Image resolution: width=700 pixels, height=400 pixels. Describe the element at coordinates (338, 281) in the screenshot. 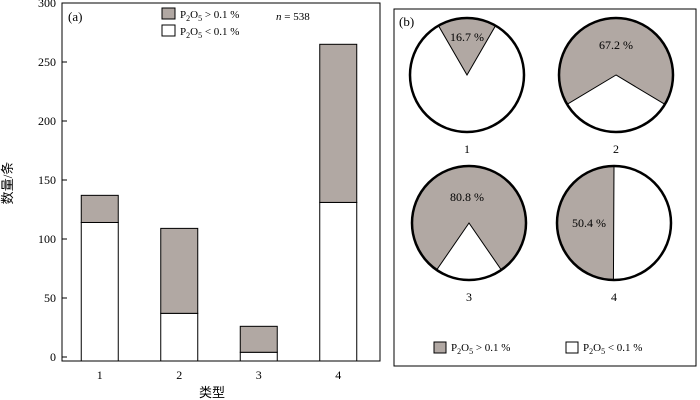

I see `bar-lt-0.1-cat-4` at that location.